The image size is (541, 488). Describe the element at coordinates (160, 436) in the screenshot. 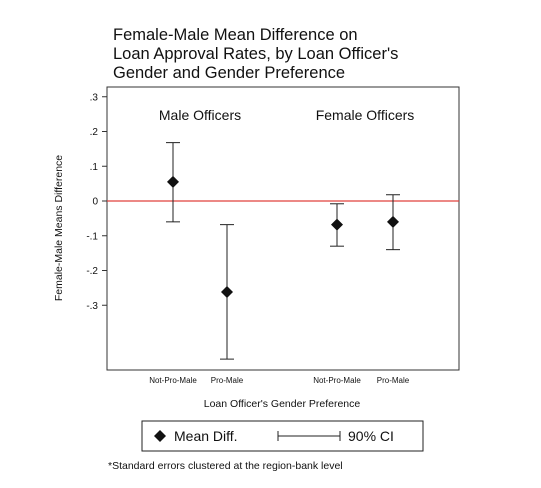

I see `legend-diamond-icon` at that location.